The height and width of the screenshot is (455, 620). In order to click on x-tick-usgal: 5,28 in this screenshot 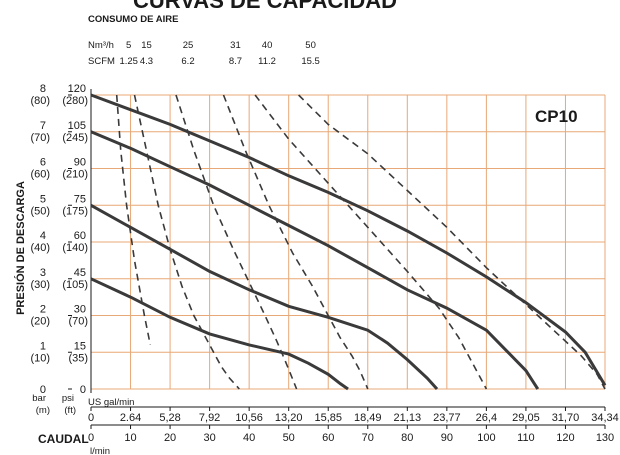, I will do `click(169, 418)`.